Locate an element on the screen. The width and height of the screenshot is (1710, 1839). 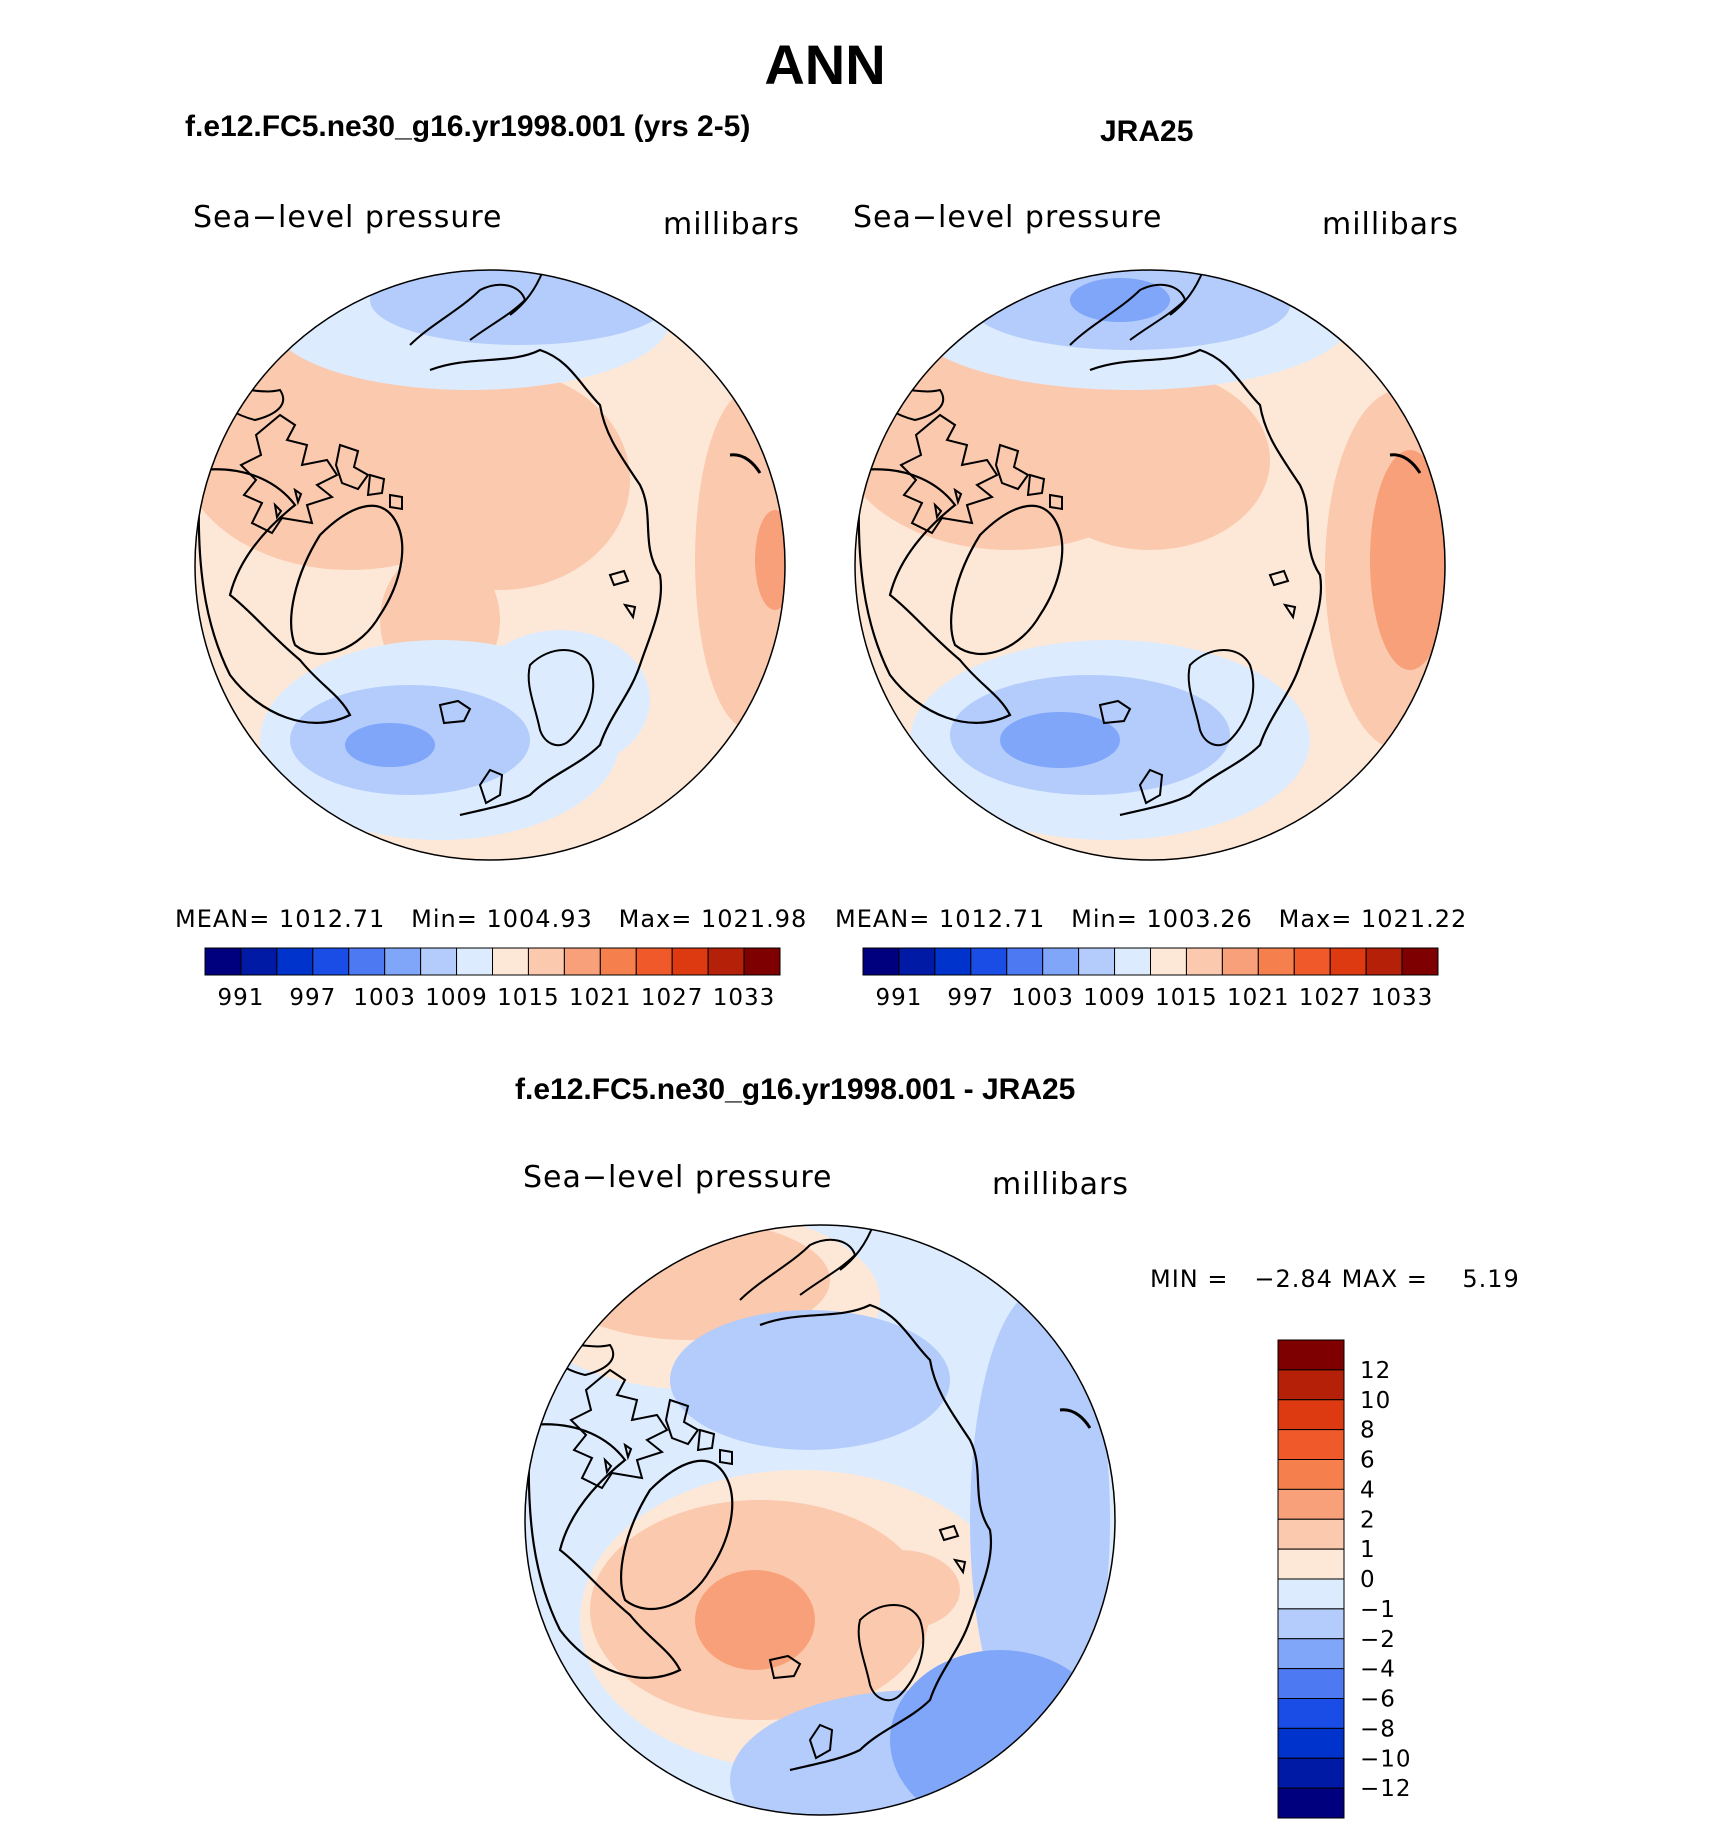
diff-min-label: MIN = is located at coordinates (1189, 1279).